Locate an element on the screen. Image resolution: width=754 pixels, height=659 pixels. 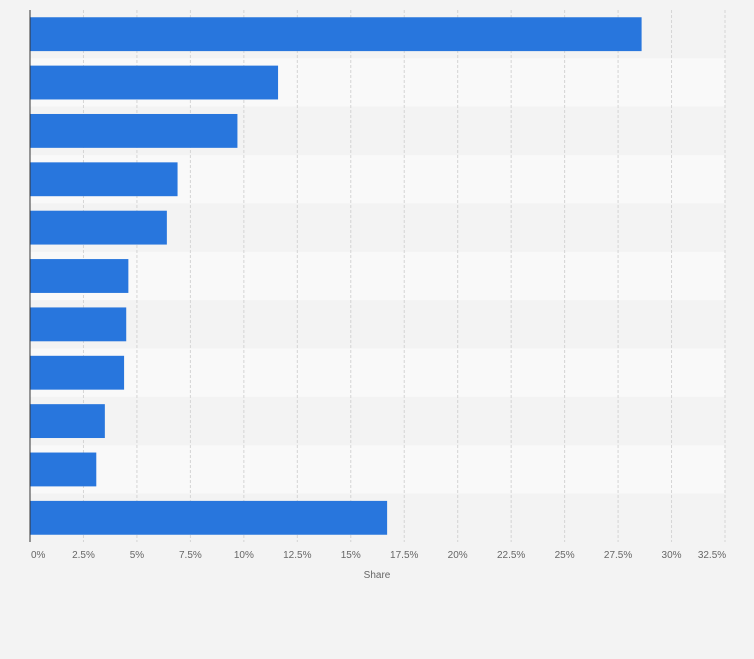
x-axis-title: Share is located at coordinates (377, 575).